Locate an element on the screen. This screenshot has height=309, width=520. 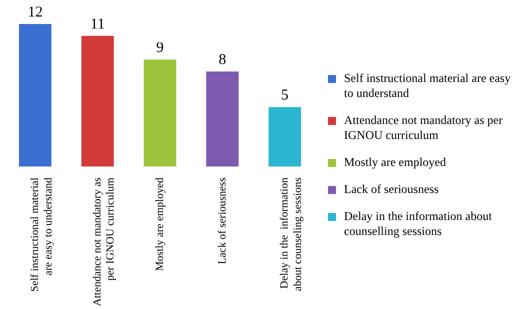
data-label: 5 is located at coordinates (285, 96).